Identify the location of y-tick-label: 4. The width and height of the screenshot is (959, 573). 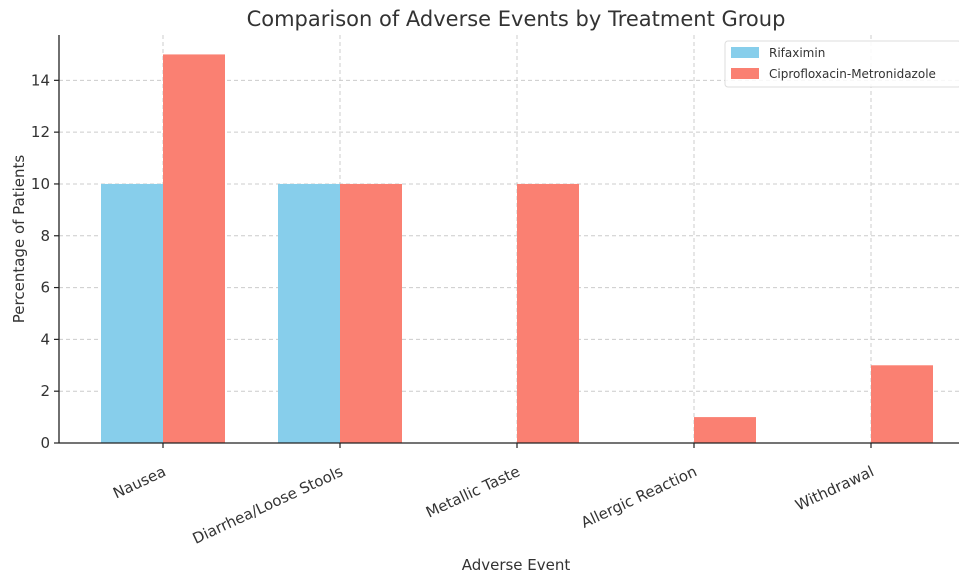
(45, 339).